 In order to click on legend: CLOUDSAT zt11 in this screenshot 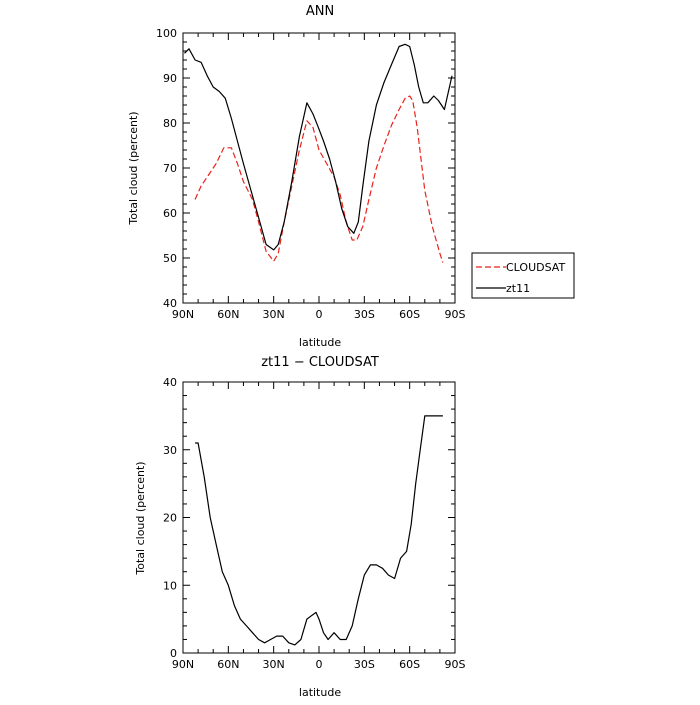, I will do `click(523, 275)`.